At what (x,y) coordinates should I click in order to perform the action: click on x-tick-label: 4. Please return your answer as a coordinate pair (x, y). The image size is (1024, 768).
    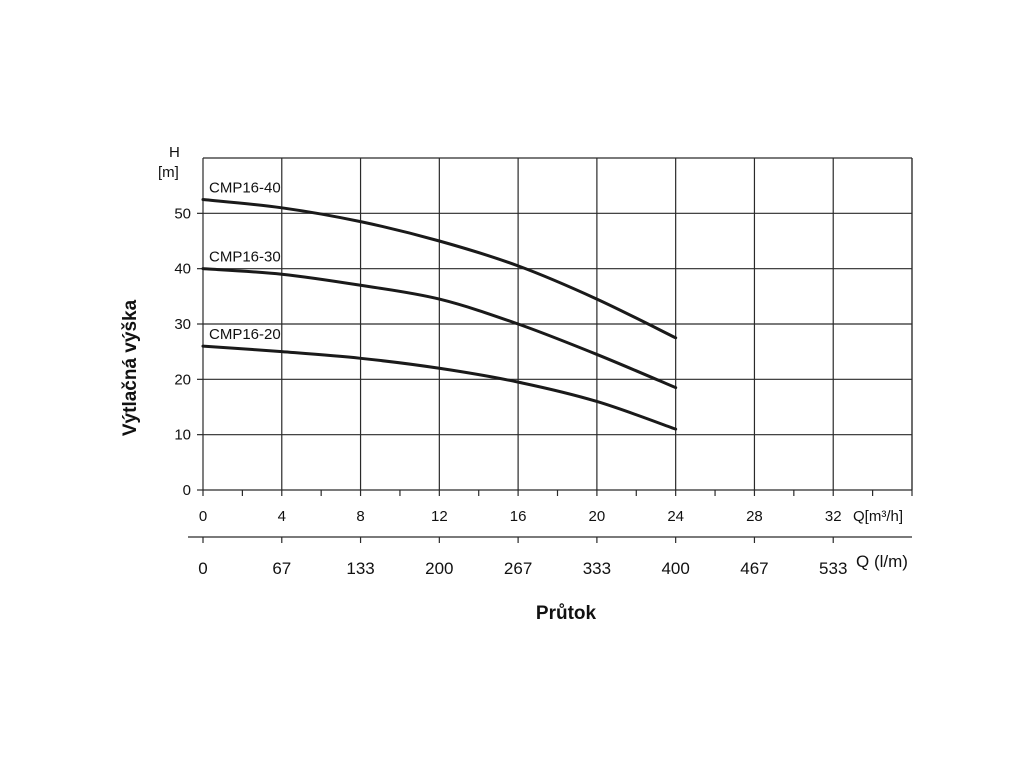
    Looking at the image, I should click on (282, 516).